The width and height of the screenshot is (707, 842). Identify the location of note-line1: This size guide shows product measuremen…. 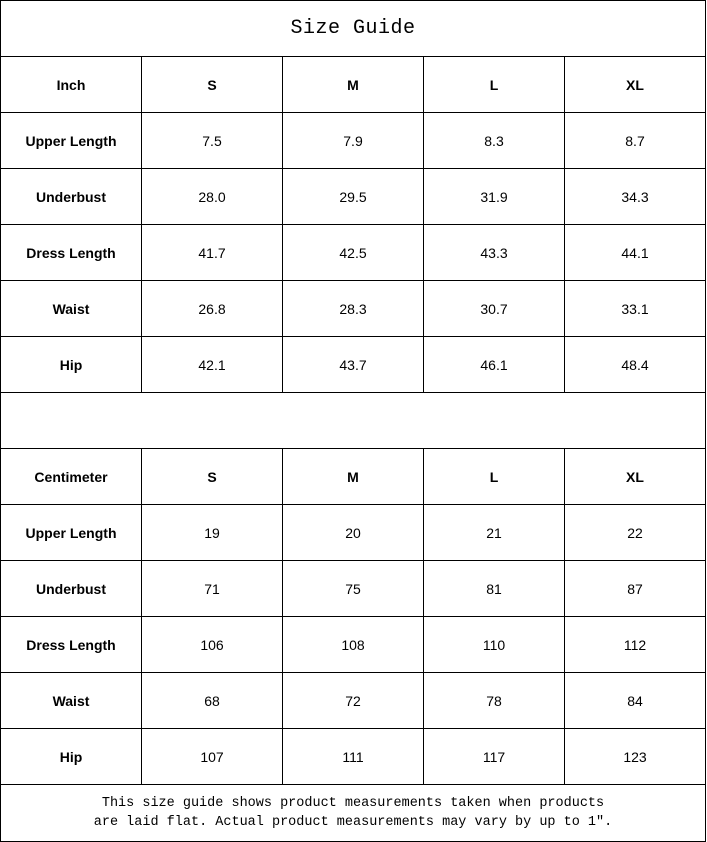
(353, 803).